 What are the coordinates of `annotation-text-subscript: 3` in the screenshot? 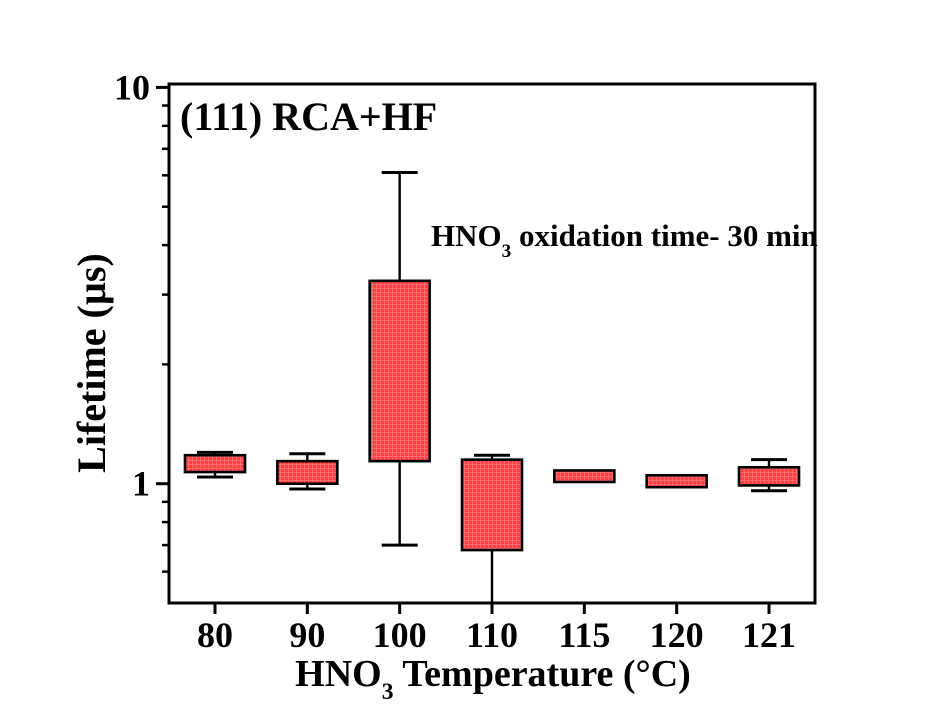 It's located at (506, 251).